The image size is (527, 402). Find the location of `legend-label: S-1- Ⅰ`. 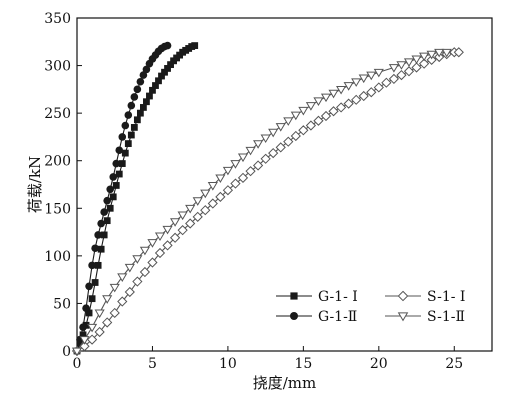

legend-label: S-1- Ⅰ is located at coordinates (446, 297).